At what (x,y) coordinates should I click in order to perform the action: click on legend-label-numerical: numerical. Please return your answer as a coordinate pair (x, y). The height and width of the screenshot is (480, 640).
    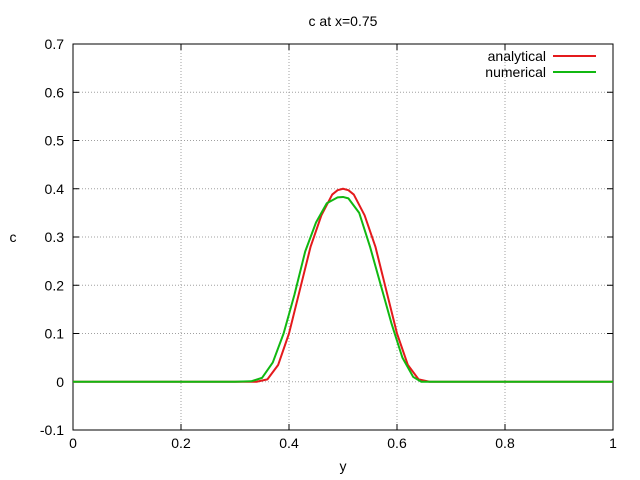
    Looking at the image, I should click on (515, 72).